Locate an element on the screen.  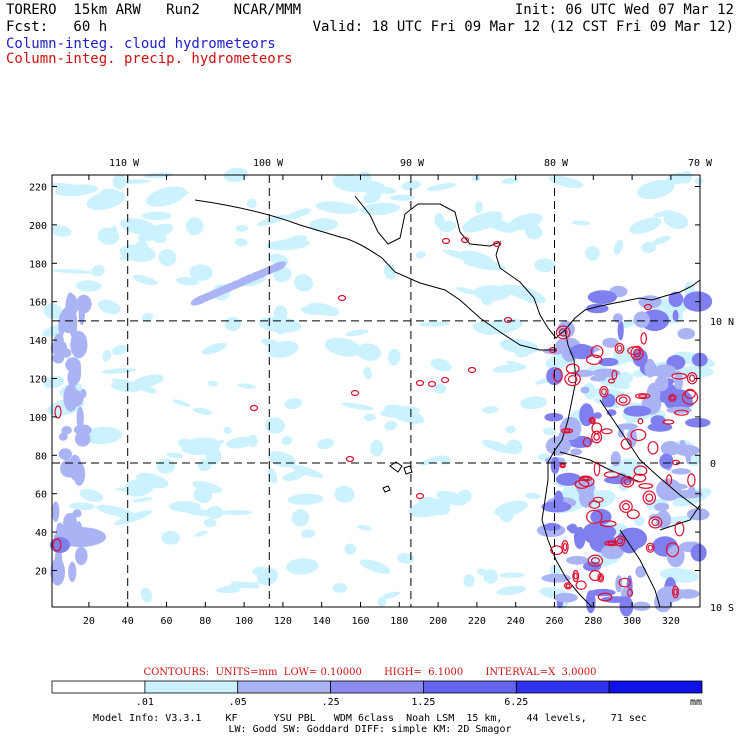
right-latitude-label: 0 is located at coordinates (713, 464).